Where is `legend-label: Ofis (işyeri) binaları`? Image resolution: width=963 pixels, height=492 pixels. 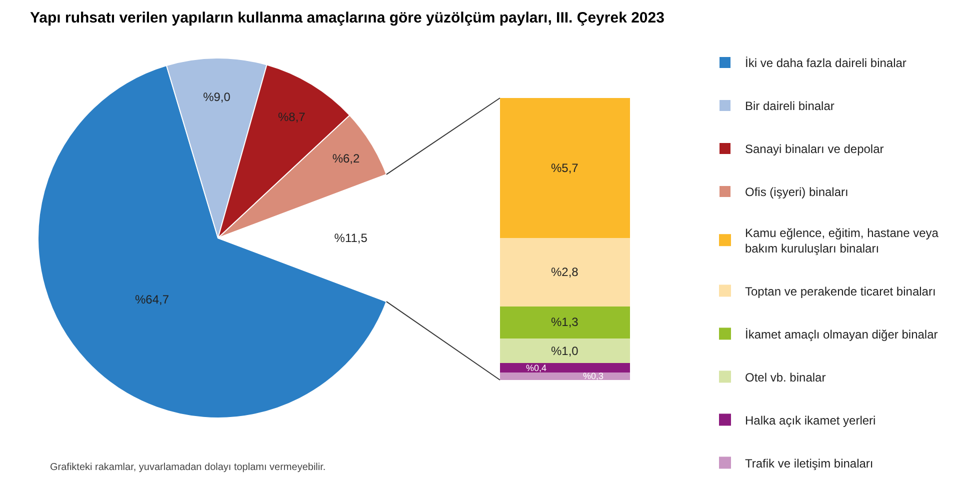
legend-label: Ofis (işyeri) binaları is located at coordinates (796, 192).